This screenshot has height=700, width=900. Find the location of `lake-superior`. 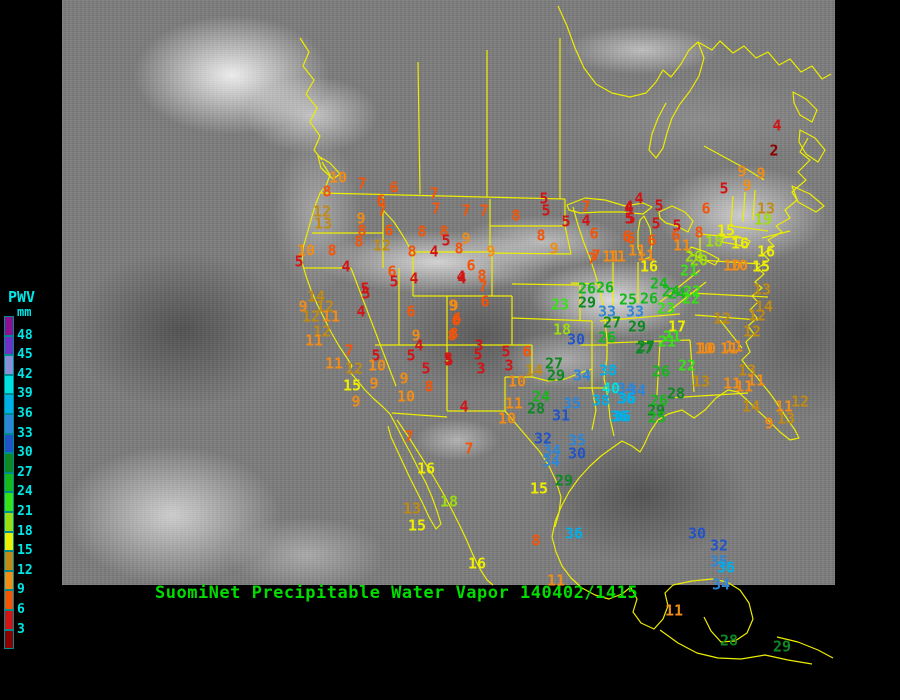

lake-superior is located at coordinates (609, 206).